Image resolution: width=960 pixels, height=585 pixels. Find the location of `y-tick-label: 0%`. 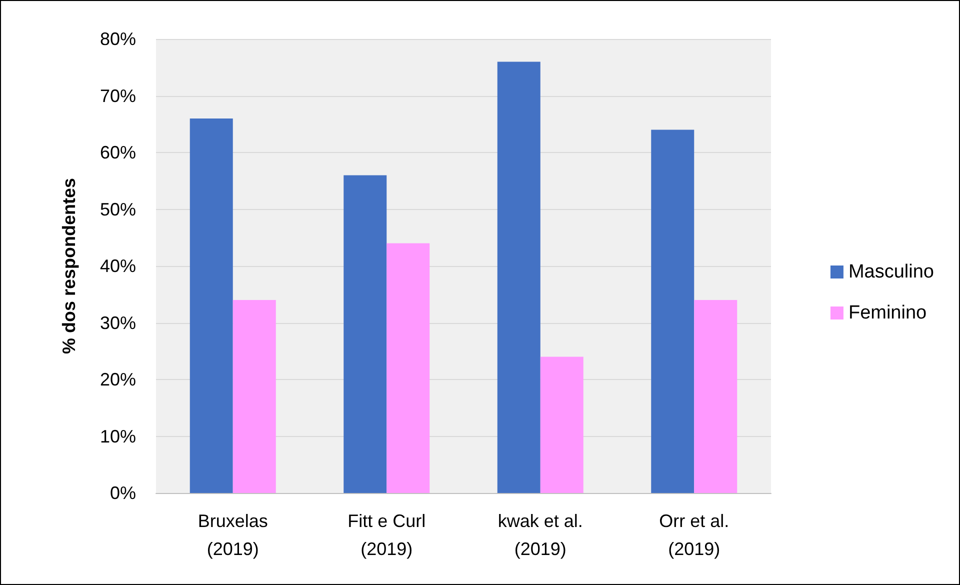

y-tick-label: 0% is located at coordinates (123, 493).